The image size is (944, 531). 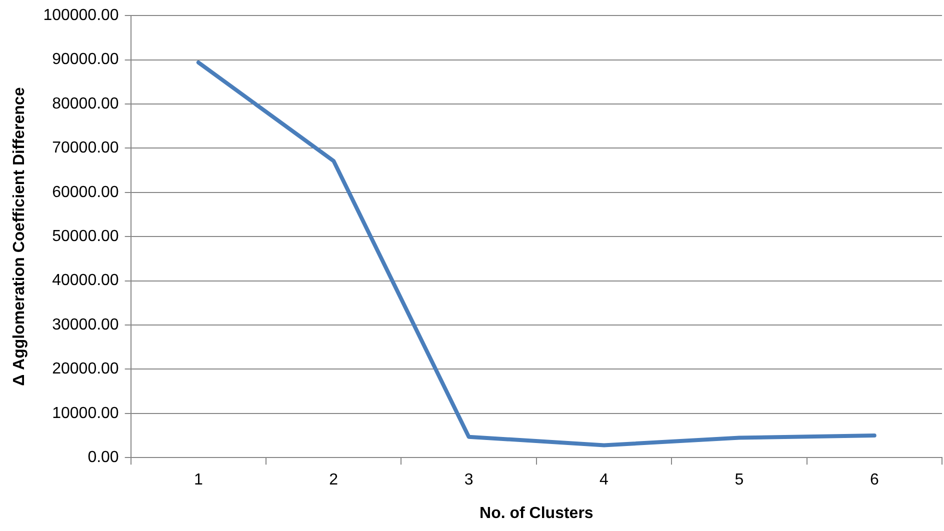 What do you see at coordinates (85, 148) in the screenshot?
I see `y-tick-label: 70000.00` at bounding box center [85, 148].